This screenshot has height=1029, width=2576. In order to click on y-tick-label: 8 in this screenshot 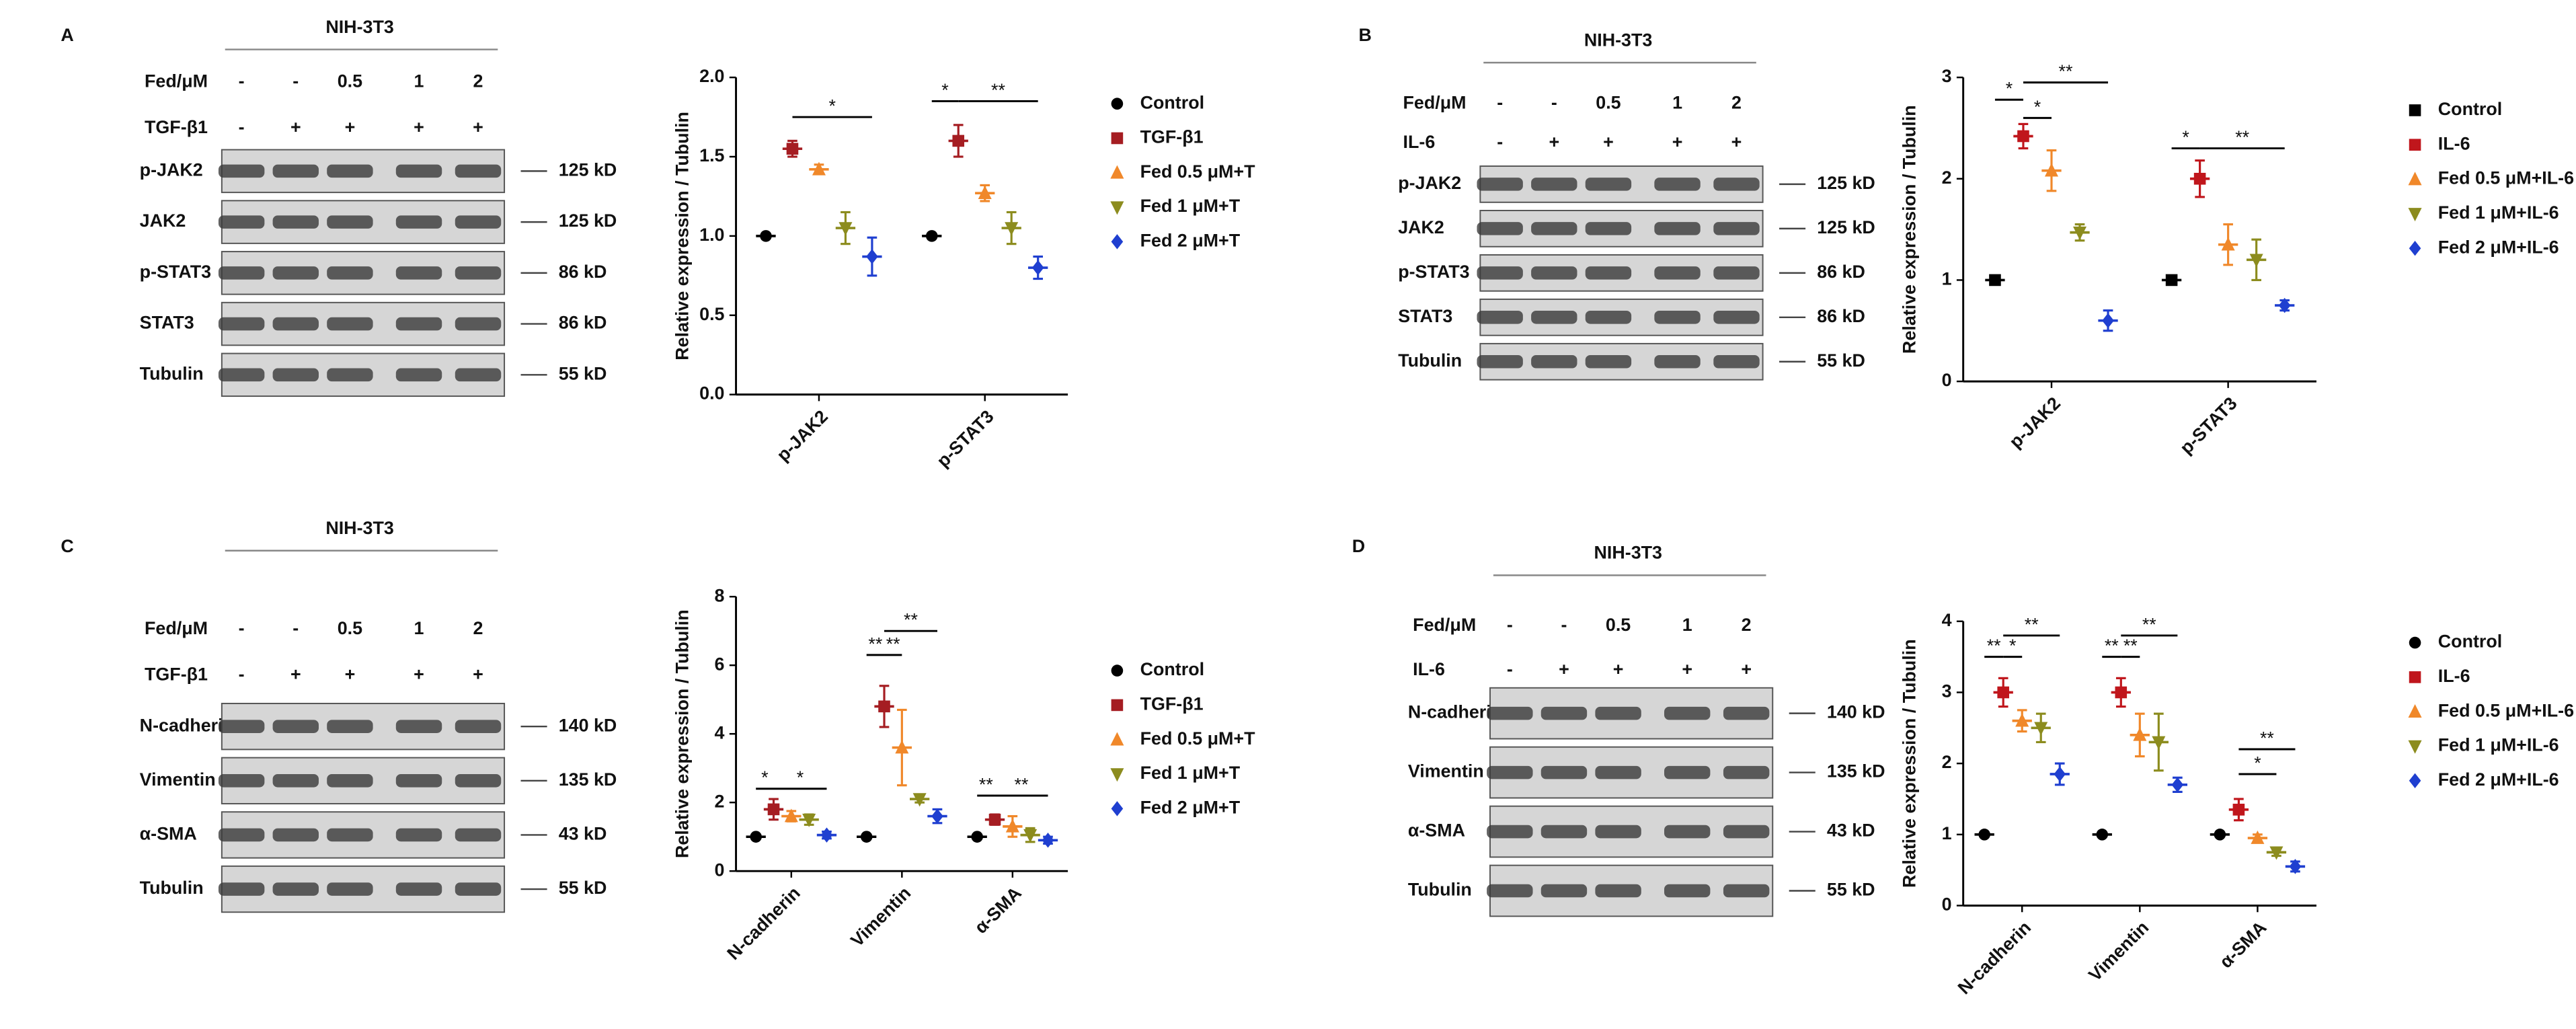, I will do `click(720, 595)`.